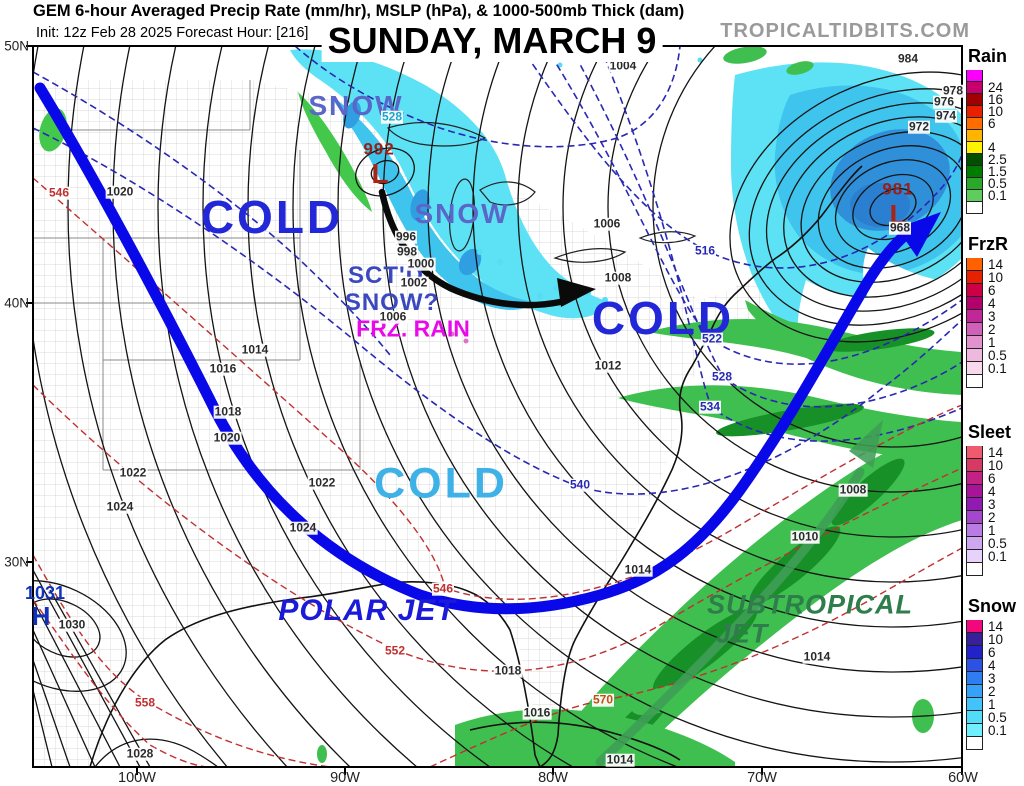  I want to click on legend-row: 2, so click(991, 691).